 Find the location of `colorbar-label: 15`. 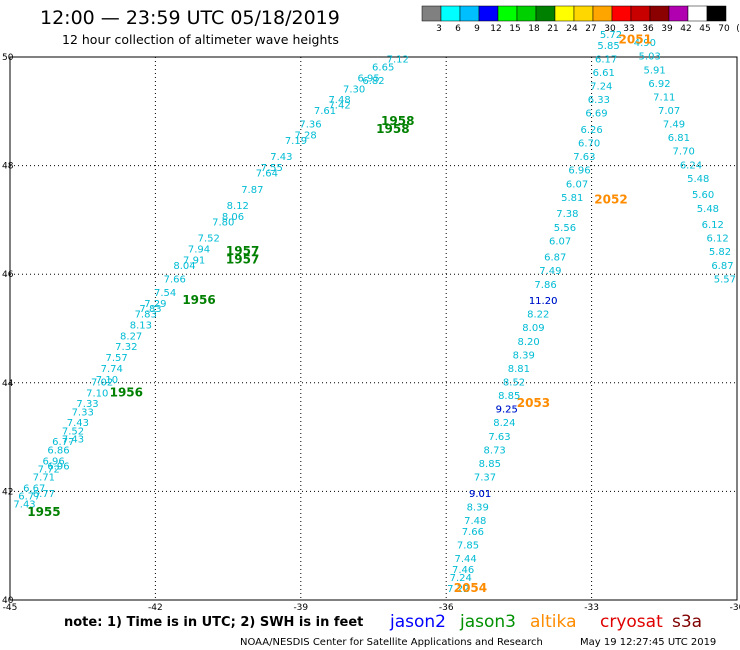

colorbar-label: 15 is located at coordinates (514, 29).